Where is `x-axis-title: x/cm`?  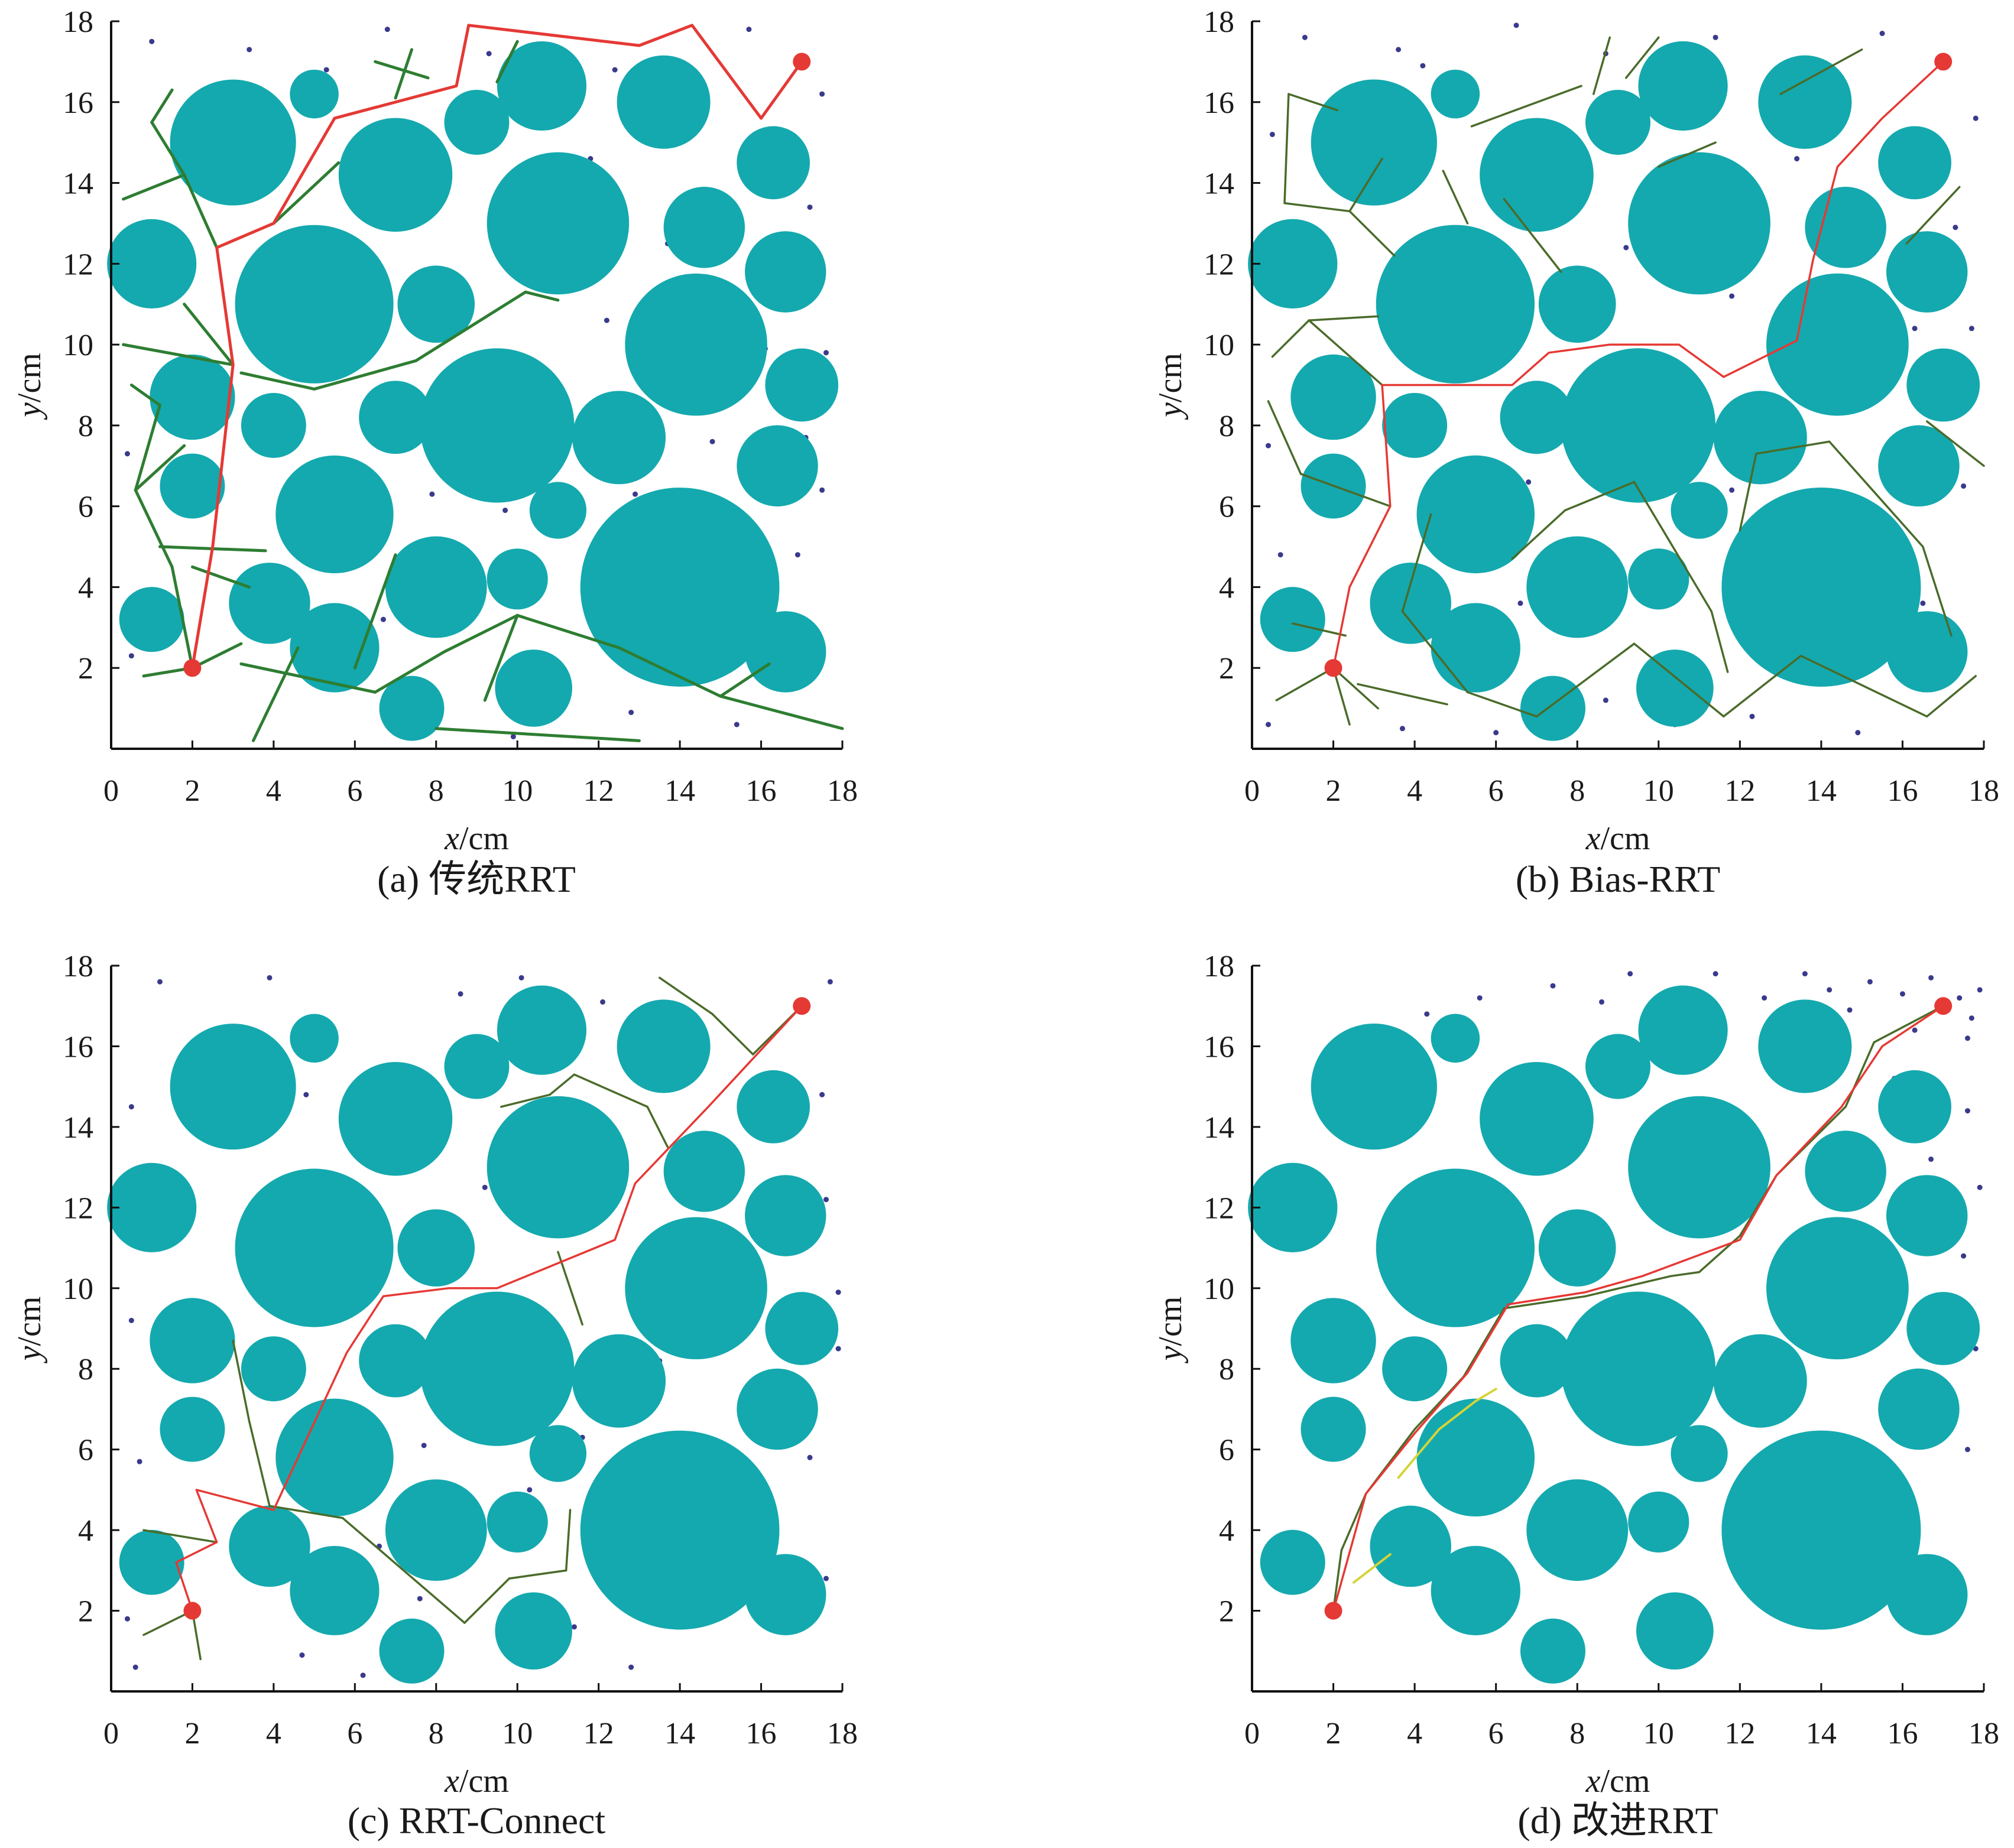 x-axis-title: x/cm is located at coordinates (1617, 838).